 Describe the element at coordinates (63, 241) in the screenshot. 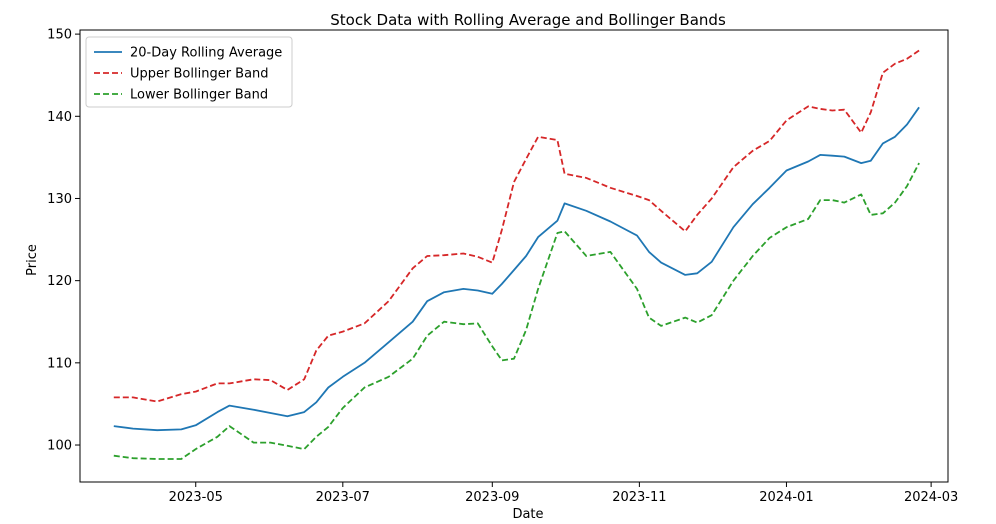

I see `y-axis-ticks: 100 110 120 130 140 150` at that location.